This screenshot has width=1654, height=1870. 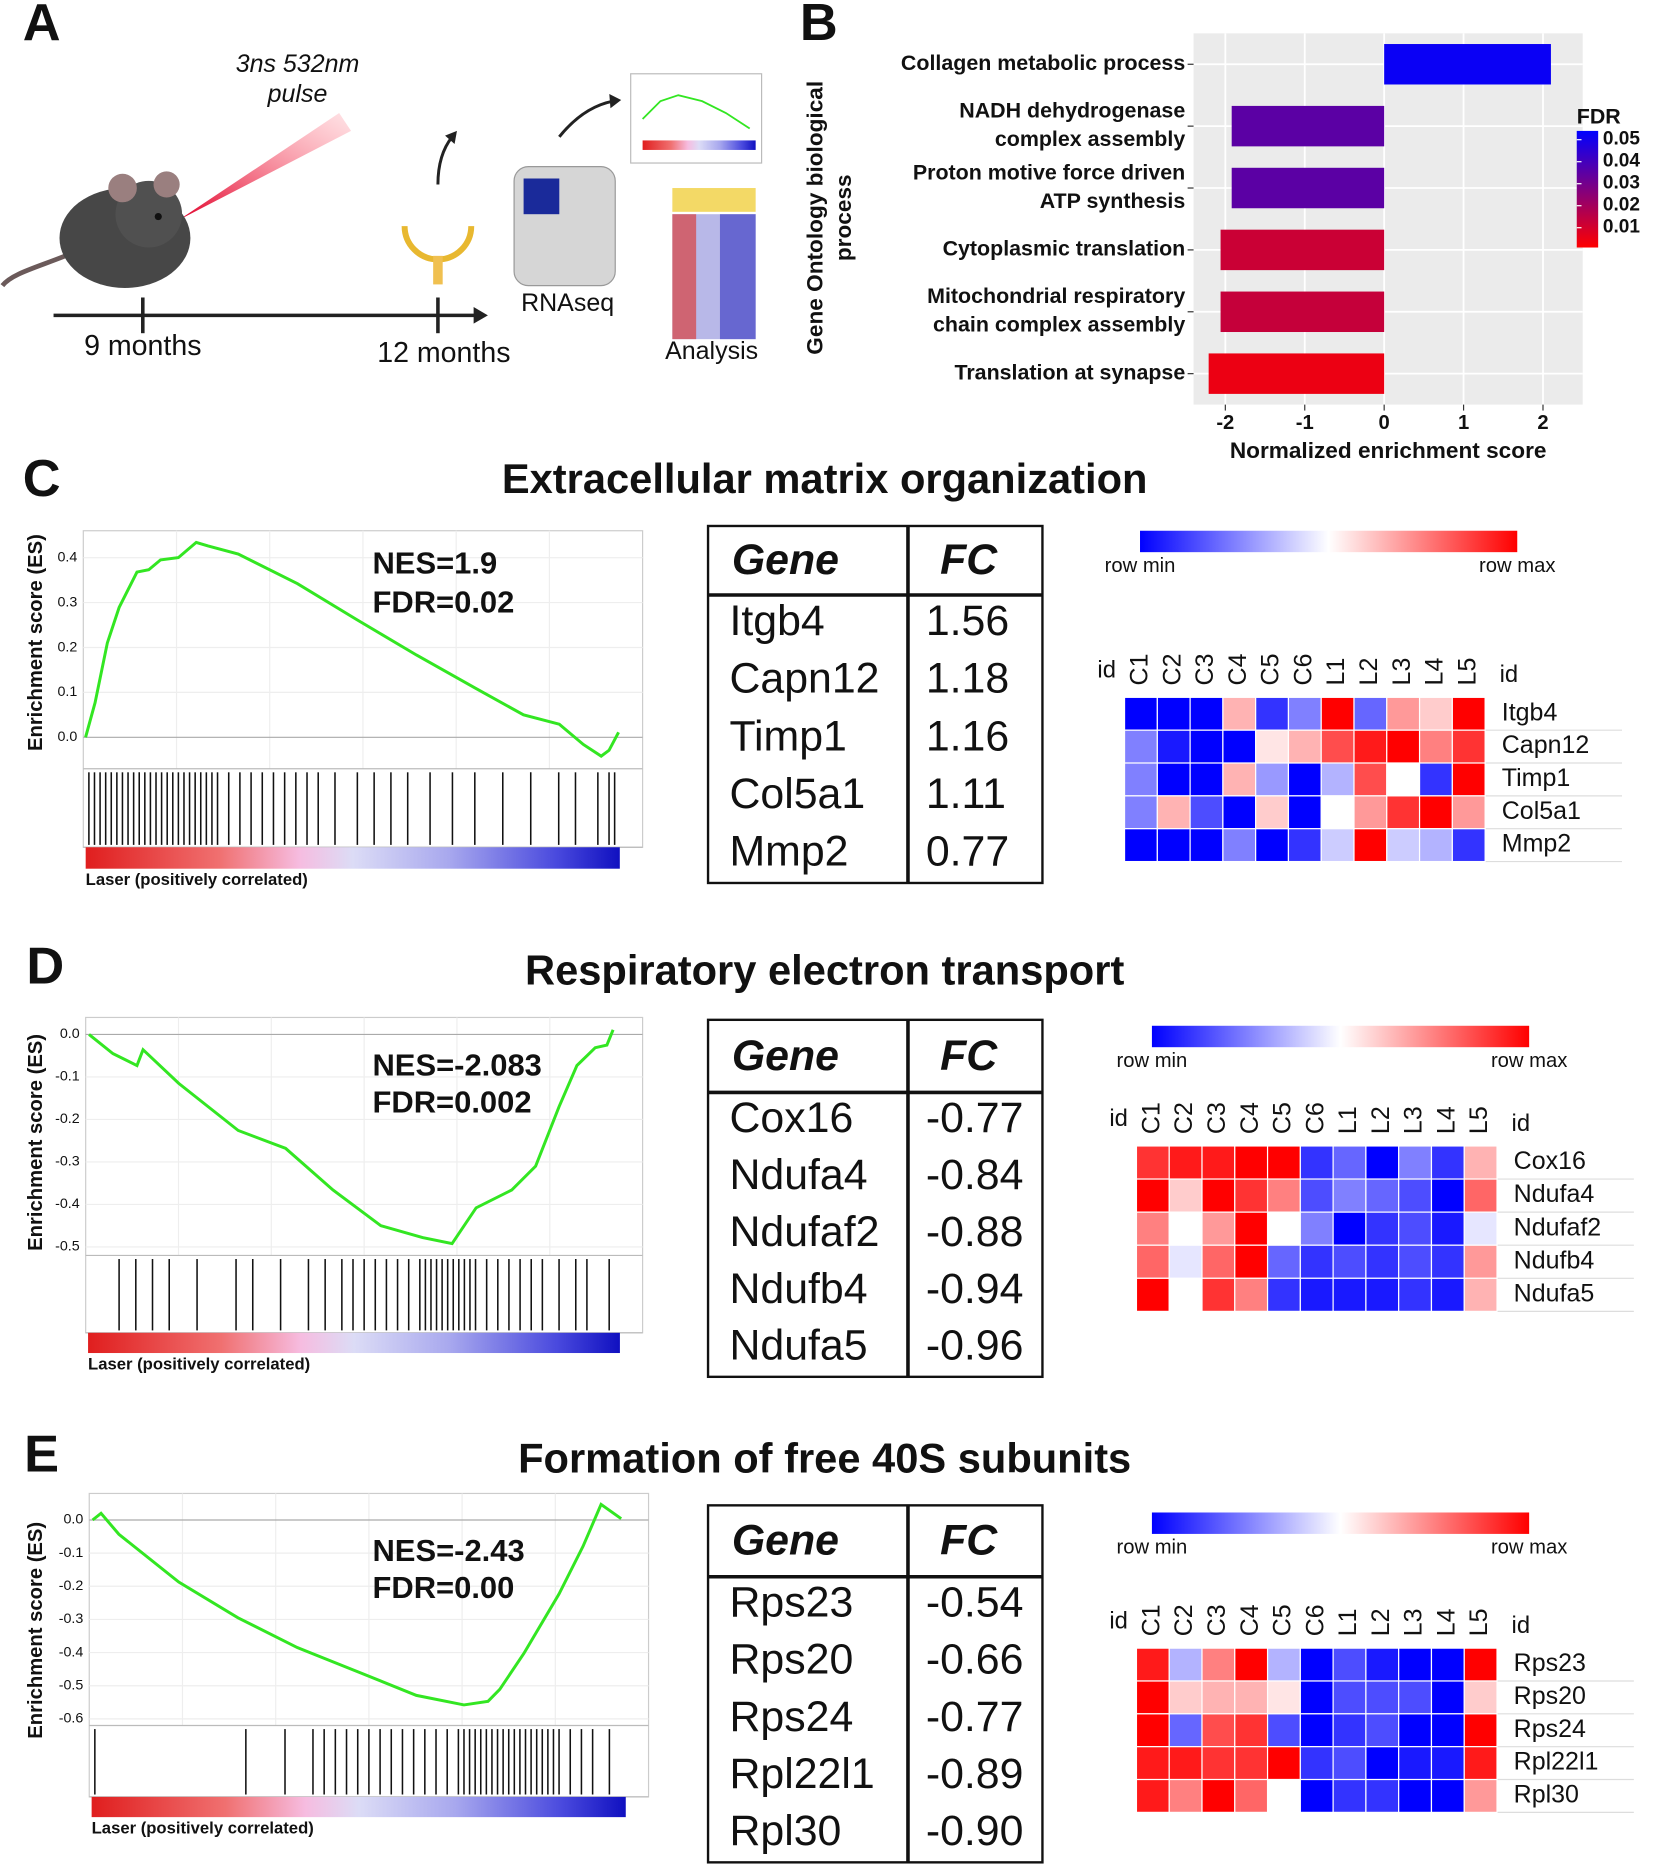 What do you see at coordinates (975, 1774) in the screenshot?
I see `table-cell: -0.89` at bounding box center [975, 1774].